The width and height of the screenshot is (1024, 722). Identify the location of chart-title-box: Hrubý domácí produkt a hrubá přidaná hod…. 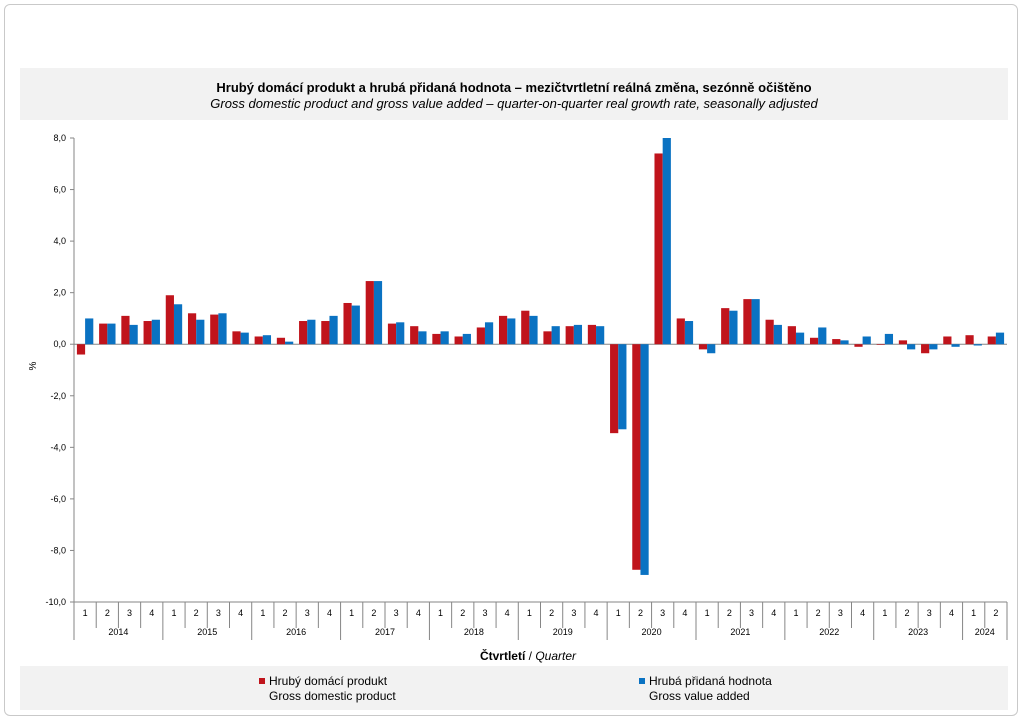
(514, 94).